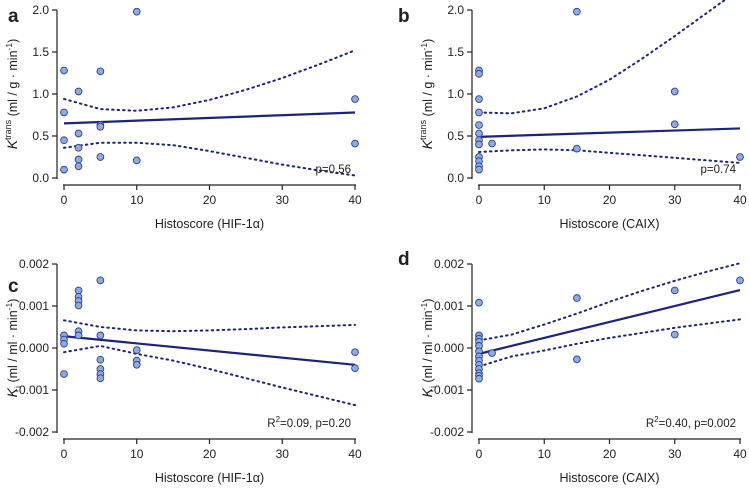 The width and height of the screenshot is (749, 498). What do you see at coordinates (13, 16) in the screenshot?
I see `panel-letter: a` at bounding box center [13, 16].